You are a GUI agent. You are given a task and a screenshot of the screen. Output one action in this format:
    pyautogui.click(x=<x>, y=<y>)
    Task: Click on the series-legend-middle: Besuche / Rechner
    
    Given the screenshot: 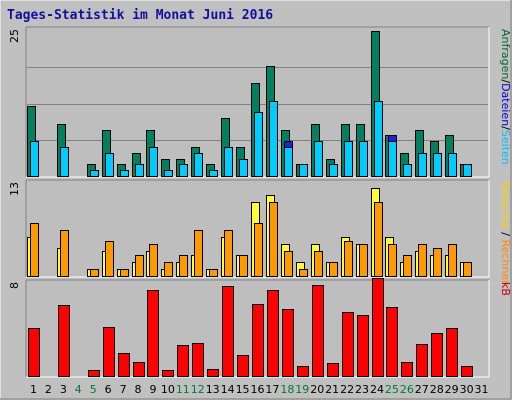 What is the action you would take?
    pyautogui.click(x=505, y=233)
    